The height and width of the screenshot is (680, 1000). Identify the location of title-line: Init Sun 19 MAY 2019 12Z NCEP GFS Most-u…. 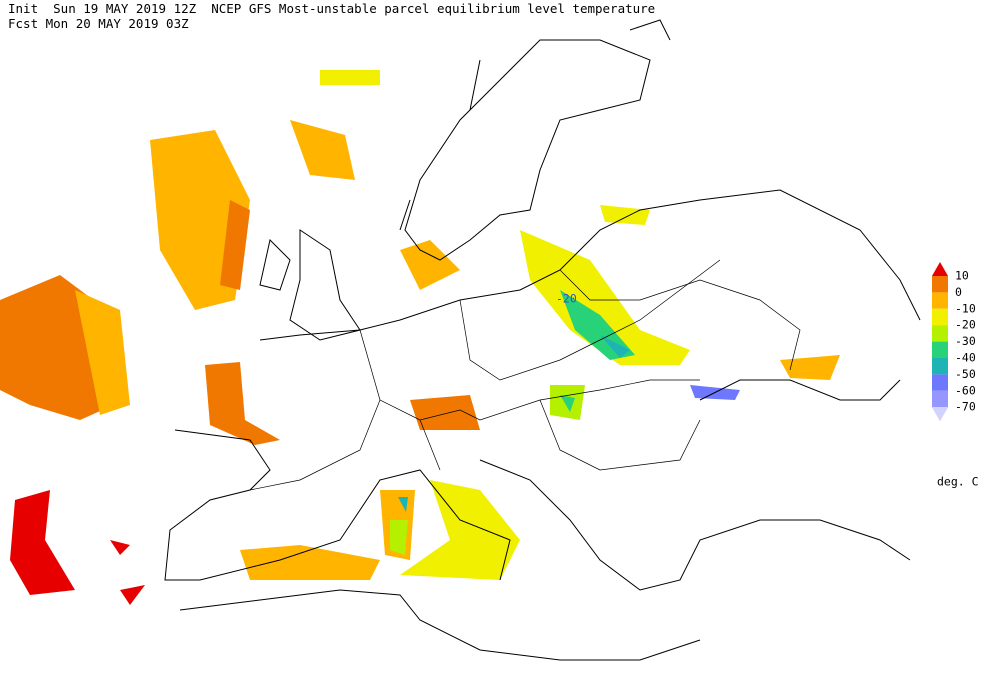
(332, 8).